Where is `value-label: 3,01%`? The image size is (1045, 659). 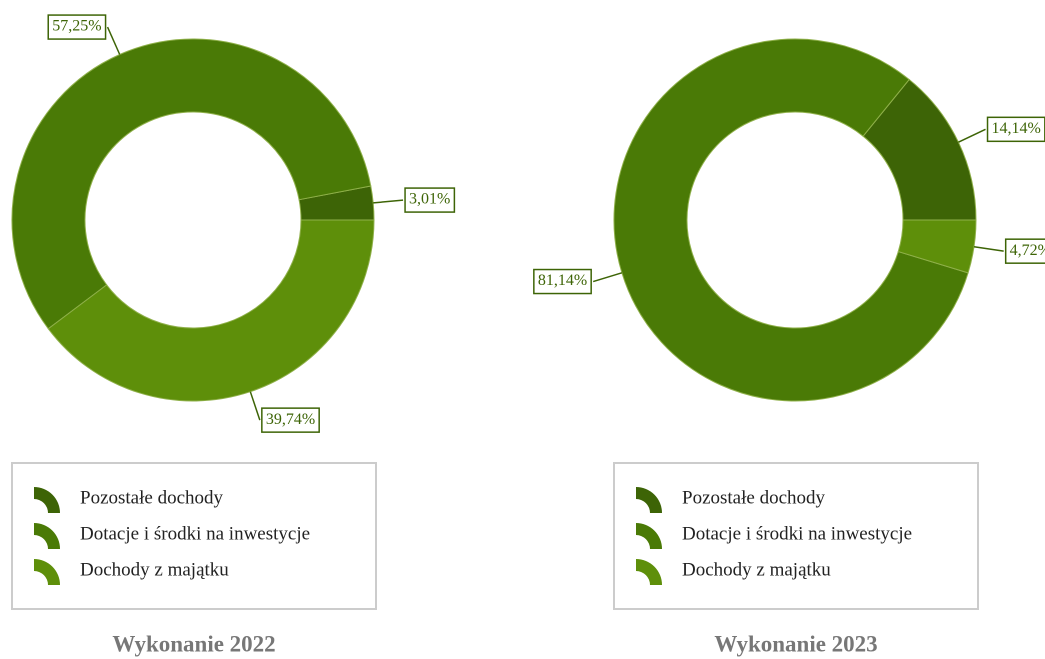
value-label: 3,01% is located at coordinates (429, 199).